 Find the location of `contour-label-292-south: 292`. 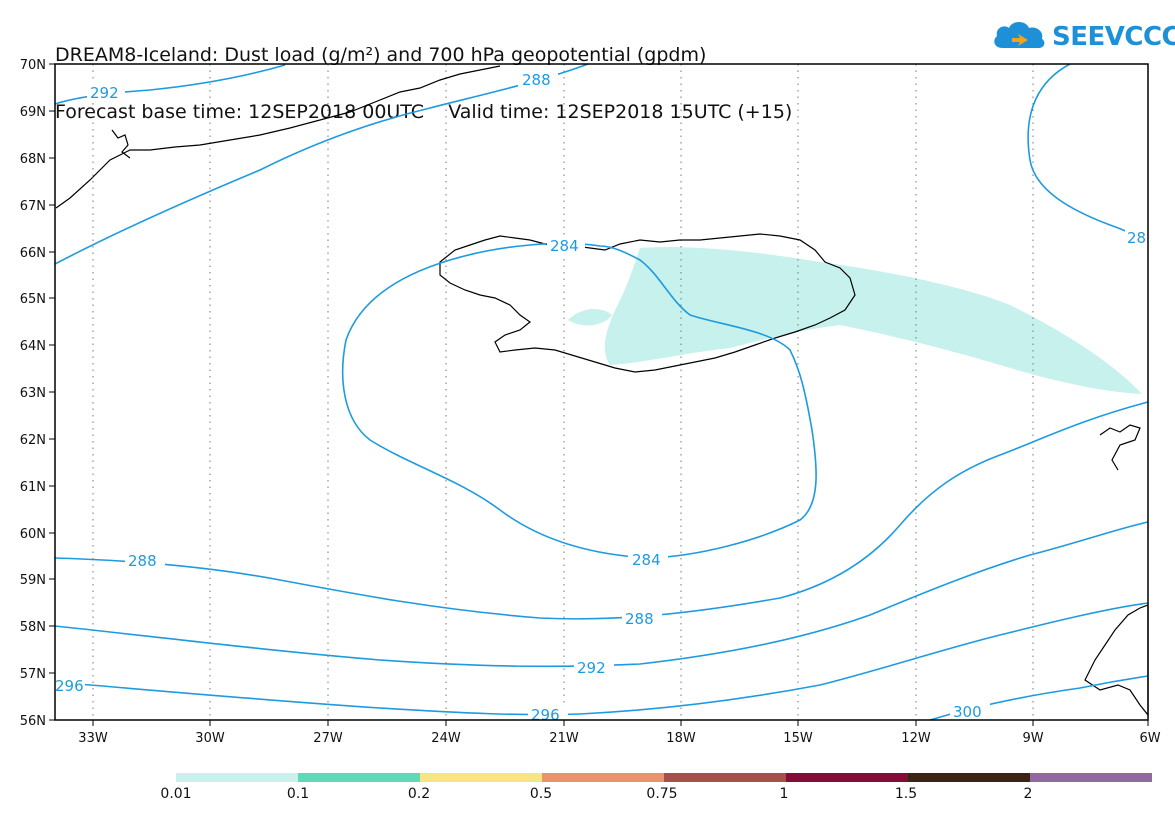

contour-label-292-south: 292 is located at coordinates (591, 668).